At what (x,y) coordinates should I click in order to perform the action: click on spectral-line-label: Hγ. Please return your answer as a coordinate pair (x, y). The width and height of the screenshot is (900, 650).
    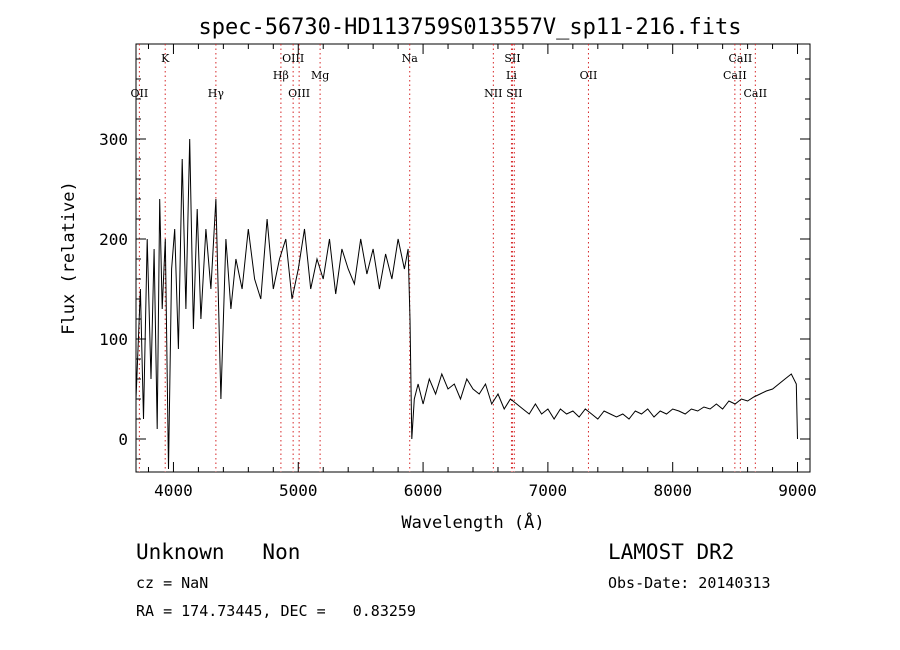
    Looking at the image, I should click on (216, 93).